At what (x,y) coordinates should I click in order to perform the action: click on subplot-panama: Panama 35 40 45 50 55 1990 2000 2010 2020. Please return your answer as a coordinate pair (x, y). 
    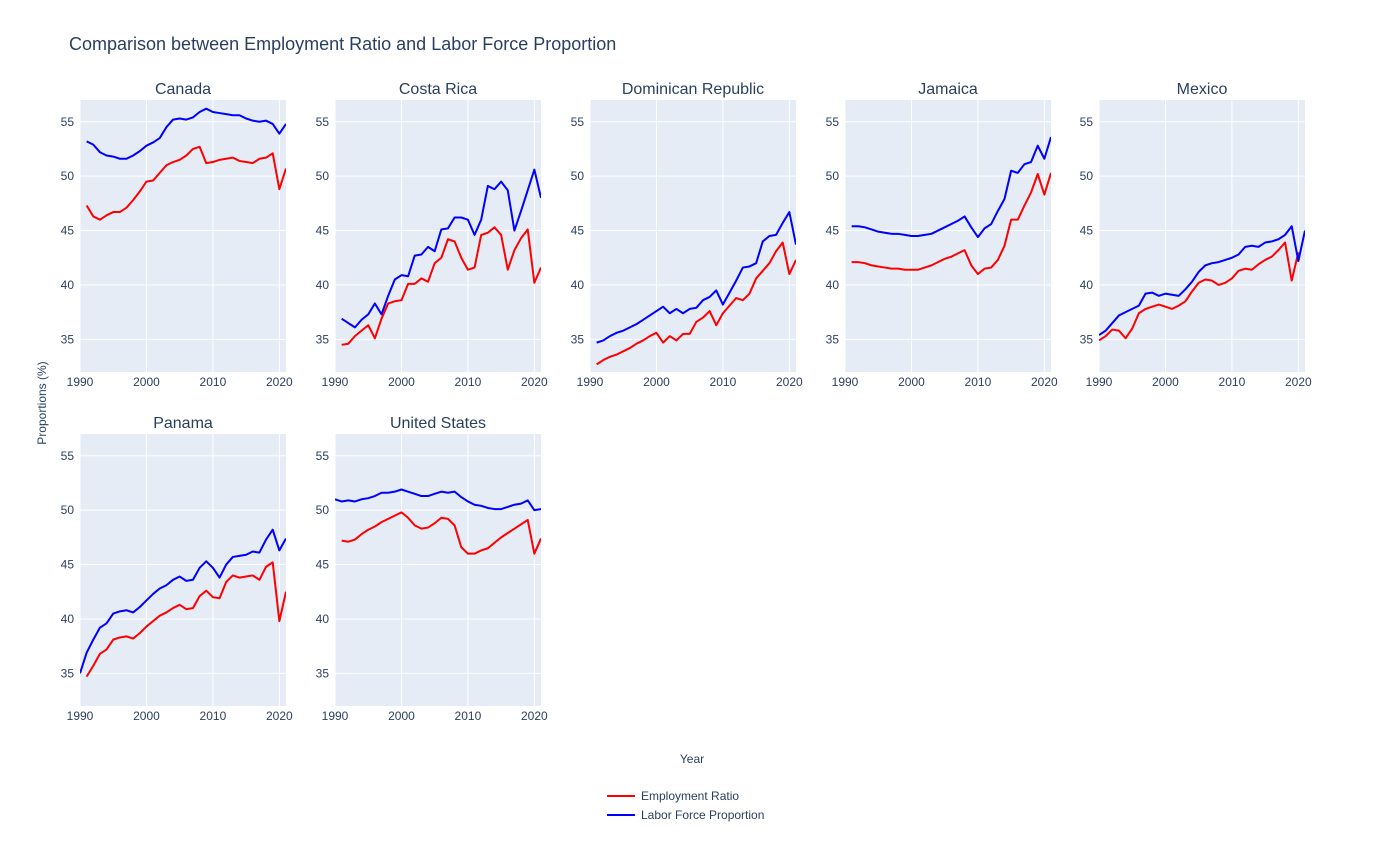
    Looking at the image, I should click on (177, 569).